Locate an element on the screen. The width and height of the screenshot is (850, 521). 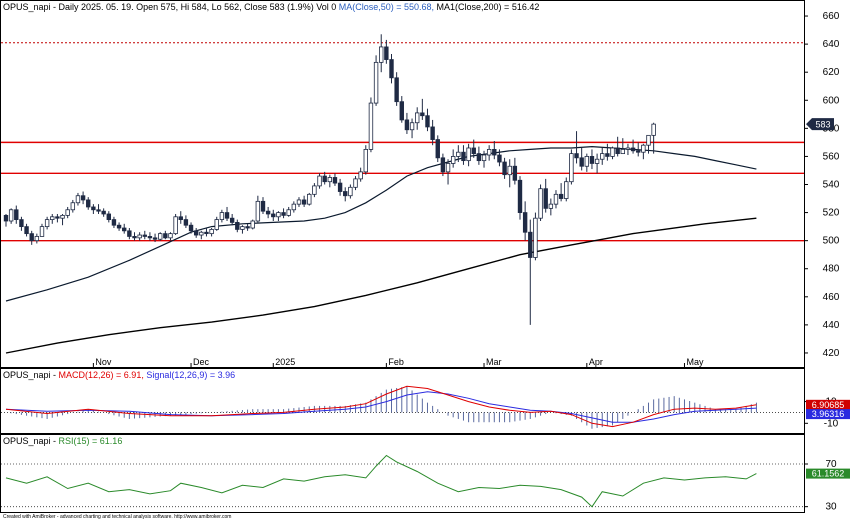
date-tick-label: May is located at coordinates (695, 362).